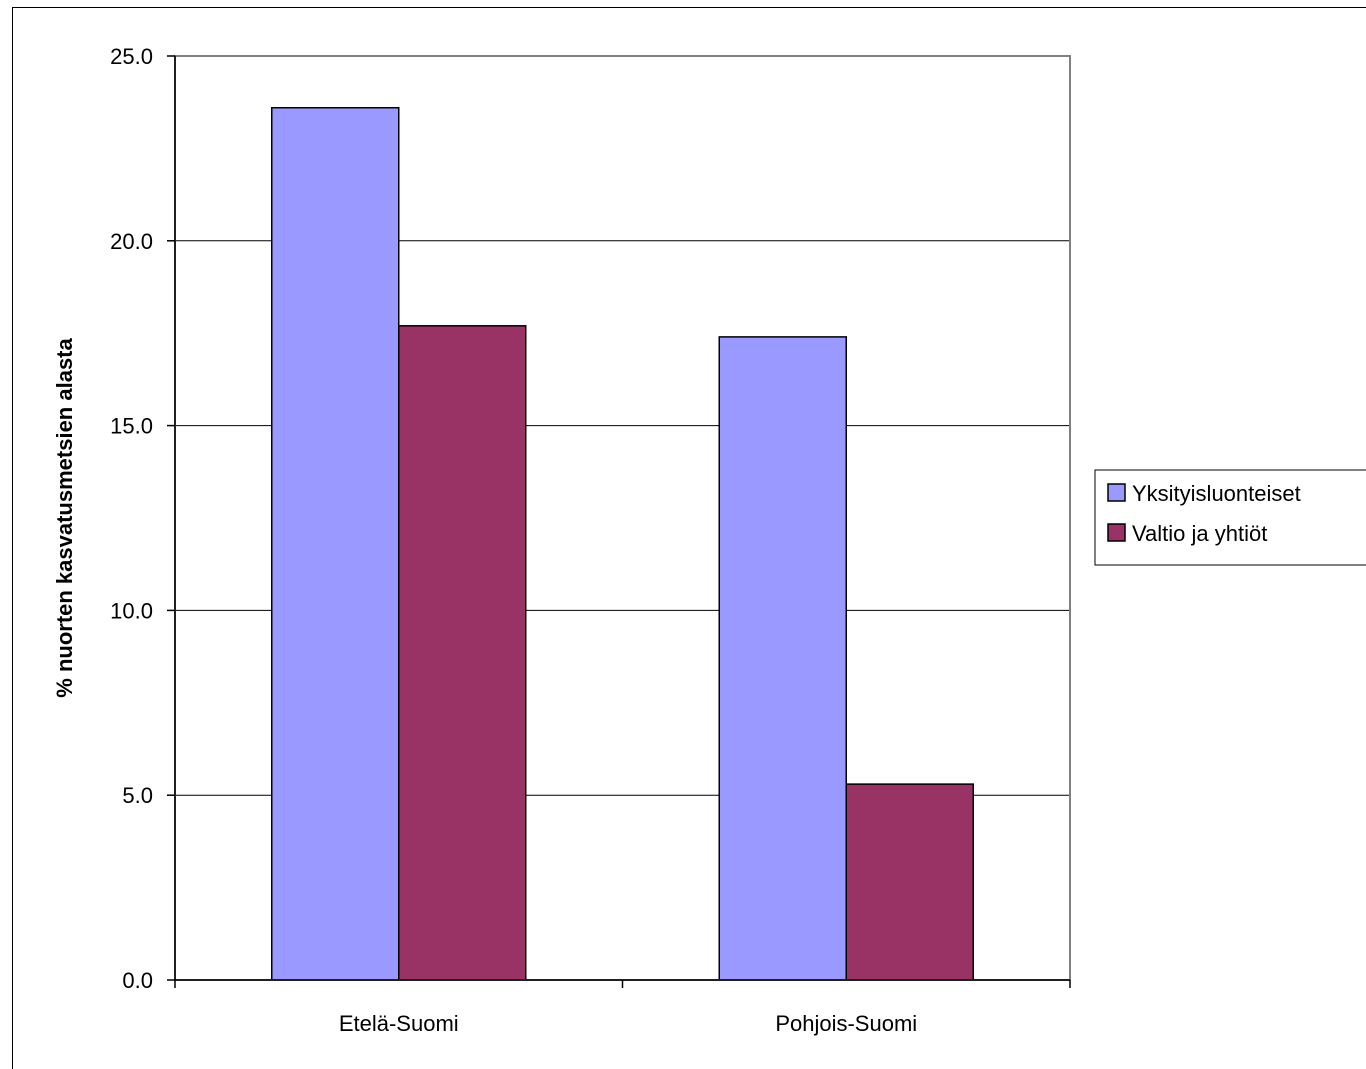 The width and height of the screenshot is (1366, 1069). Describe the element at coordinates (1216, 493) in the screenshot. I see `legend-label: Yksityisluonteiset` at that location.